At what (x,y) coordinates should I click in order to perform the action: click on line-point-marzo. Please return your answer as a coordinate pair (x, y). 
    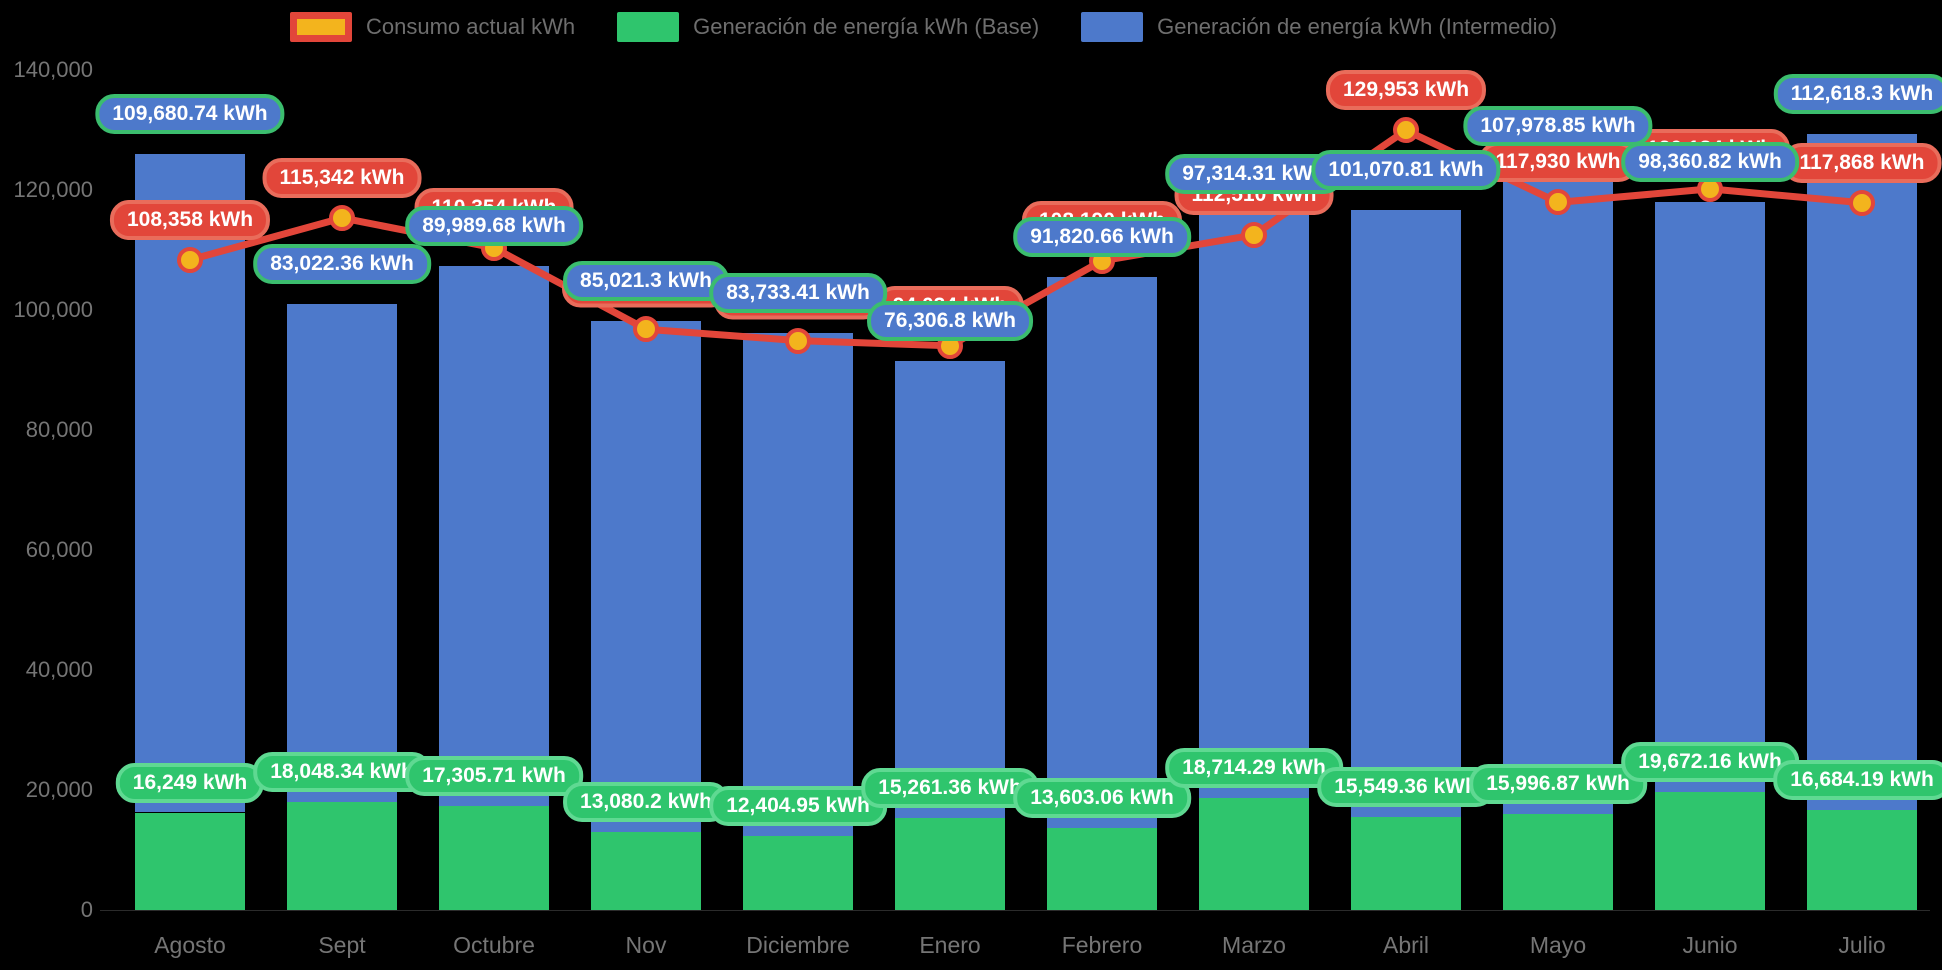
    Looking at the image, I should click on (1254, 234).